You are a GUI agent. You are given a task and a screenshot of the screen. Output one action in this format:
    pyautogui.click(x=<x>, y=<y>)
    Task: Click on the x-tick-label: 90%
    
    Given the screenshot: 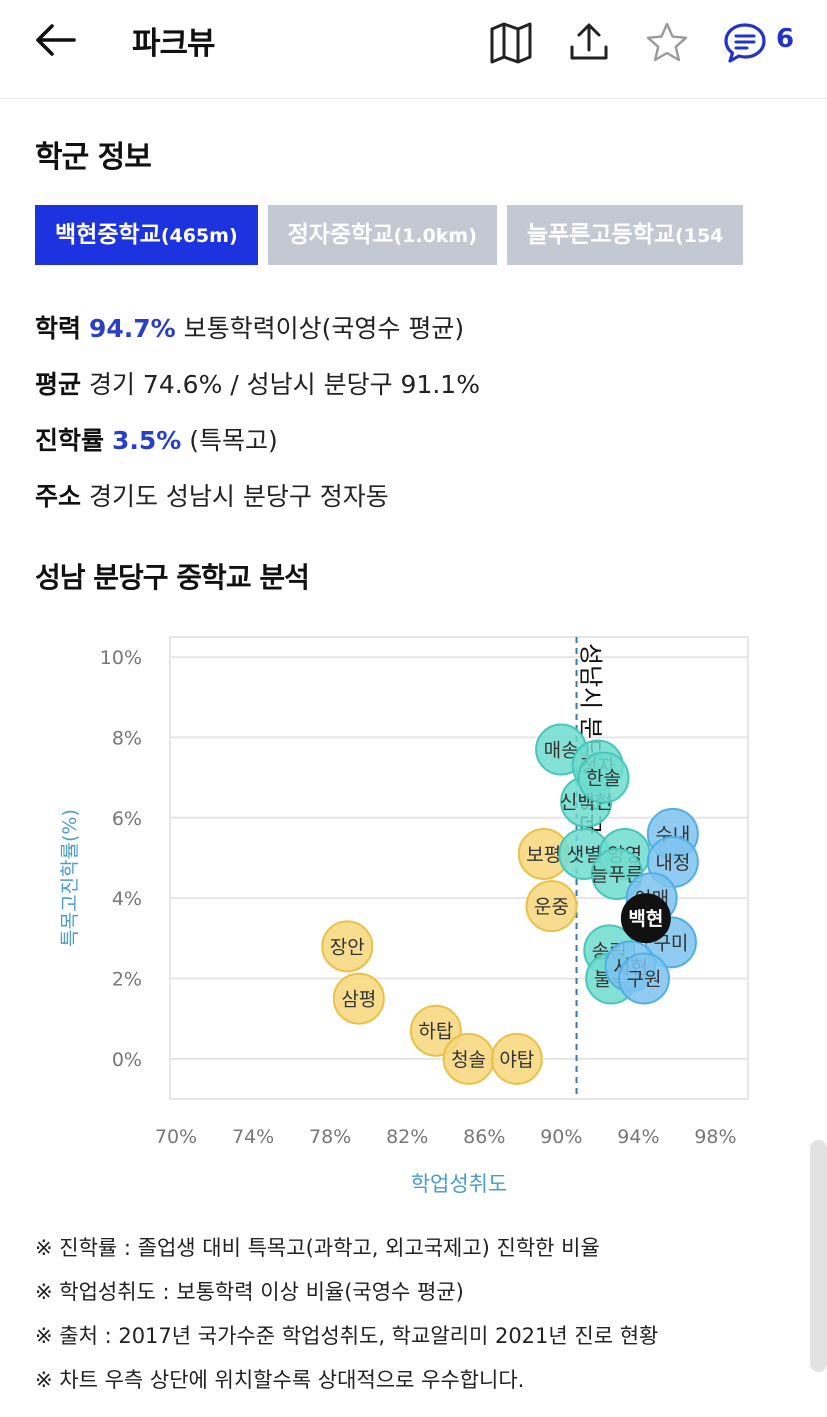 What is the action you would take?
    pyautogui.click(x=561, y=1137)
    